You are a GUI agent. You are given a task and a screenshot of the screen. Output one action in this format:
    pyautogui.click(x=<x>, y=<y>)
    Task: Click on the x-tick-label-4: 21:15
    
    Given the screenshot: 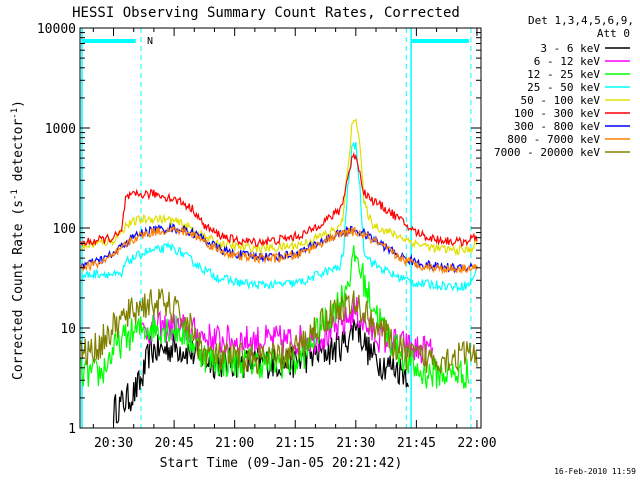 What is the action you would take?
    pyautogui.click(x=295, y=443)
    